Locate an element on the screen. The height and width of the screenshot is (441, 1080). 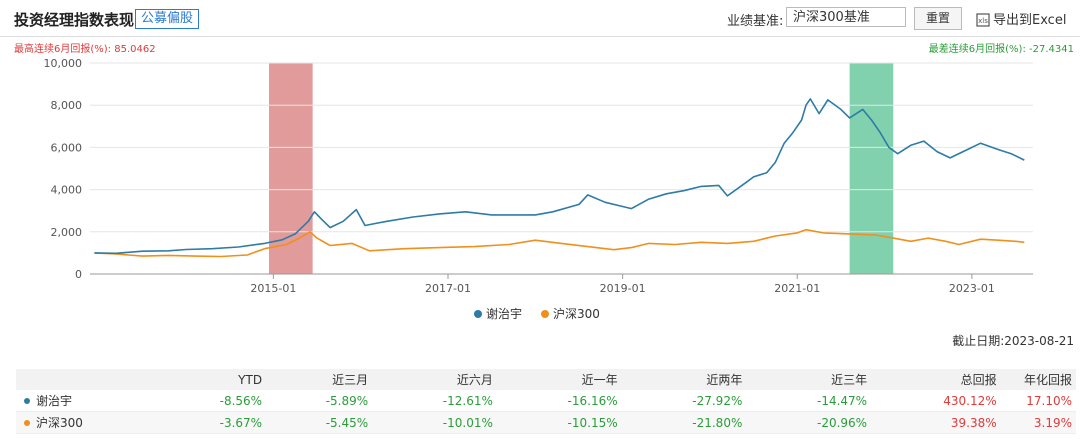
table-cell: 17.10% is located at coordinates (1038, 401).